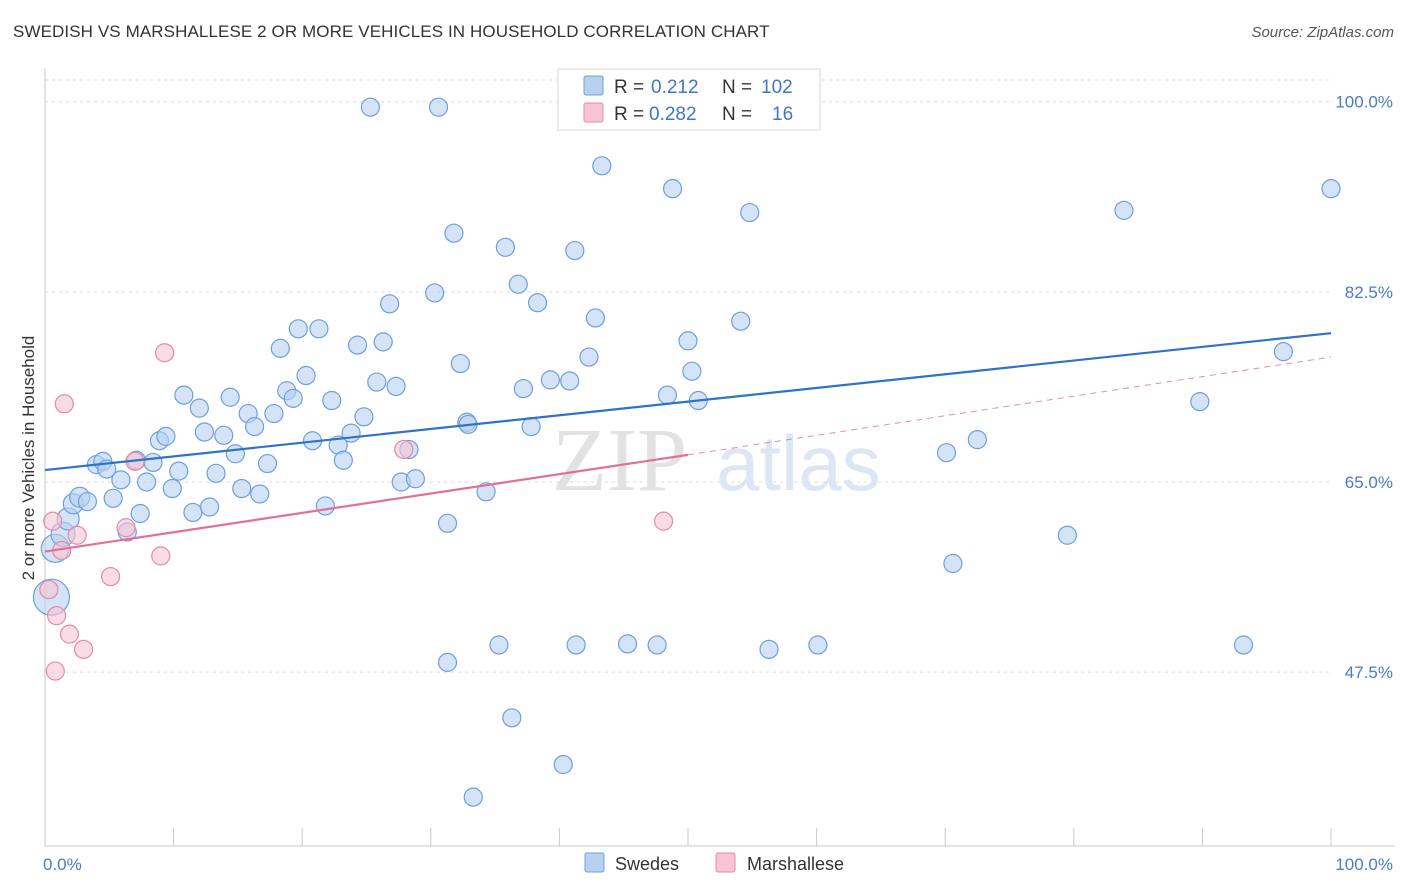  What do you see at coordinates (1369, 672) in the screenshot?
I see `y-tick-label-0: 47.5%` at bounding box center [1369, 672].